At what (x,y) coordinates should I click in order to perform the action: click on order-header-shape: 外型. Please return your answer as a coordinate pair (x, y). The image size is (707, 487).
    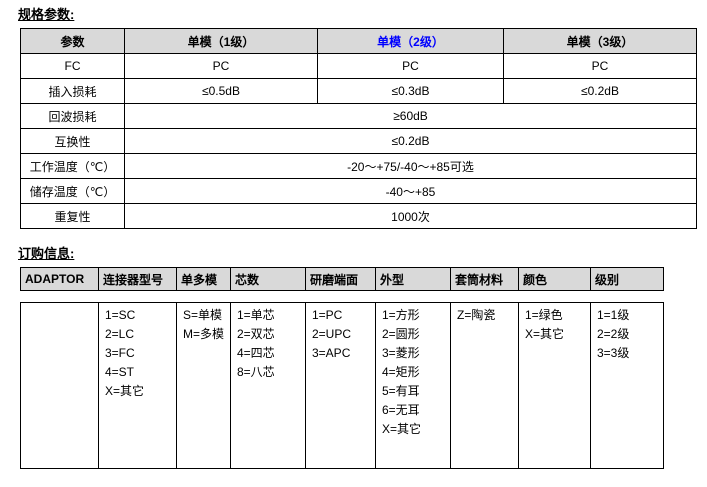
    Looking at the image, I should click on (413, 279).